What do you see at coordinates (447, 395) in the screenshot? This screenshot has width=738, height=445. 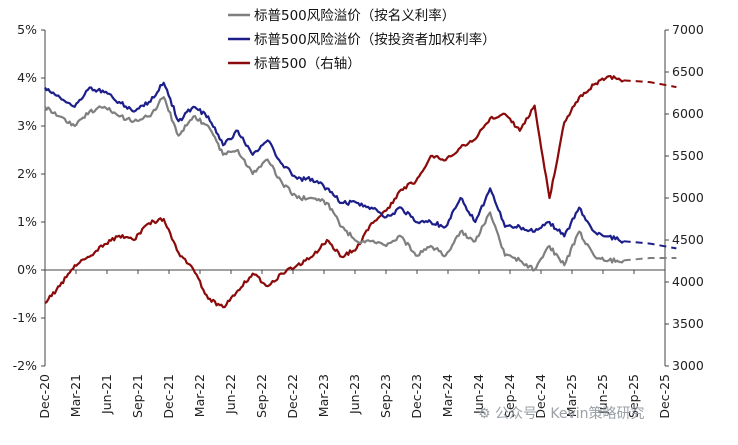 I see `x-tick-label: Mar-24` at bounding box center [447, 395].